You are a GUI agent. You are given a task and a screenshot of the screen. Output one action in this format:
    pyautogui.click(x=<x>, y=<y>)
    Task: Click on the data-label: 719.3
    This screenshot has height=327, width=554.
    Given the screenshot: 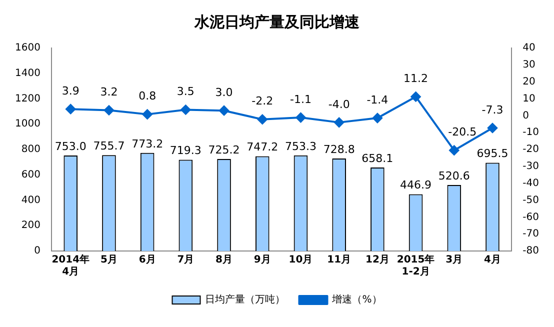 What is the action you would take?
    pyautogui.click(x=186, y=151)
    